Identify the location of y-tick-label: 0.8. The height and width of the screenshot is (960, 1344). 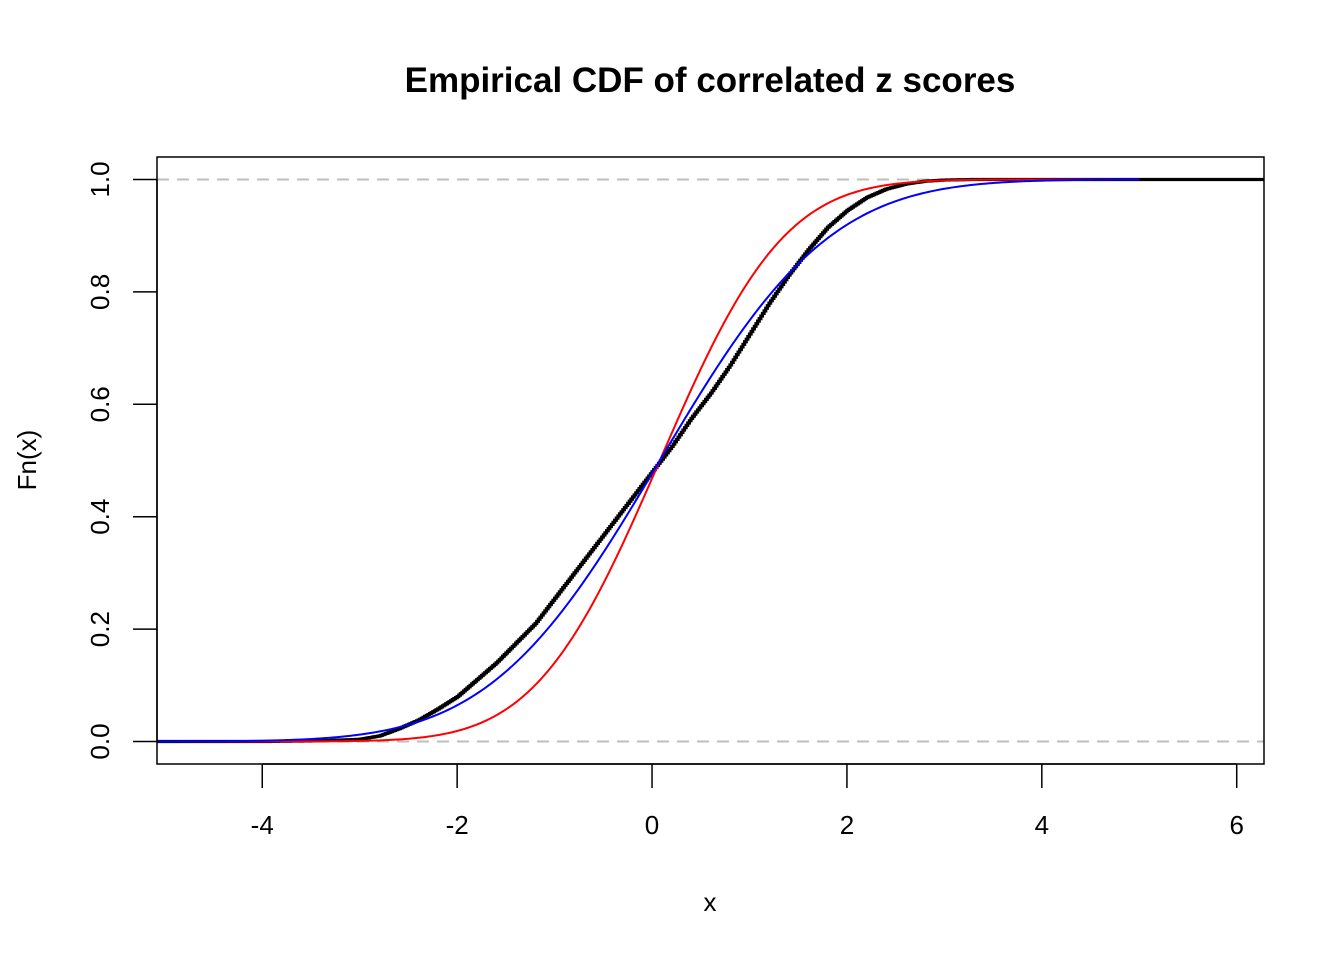
(100, 292).